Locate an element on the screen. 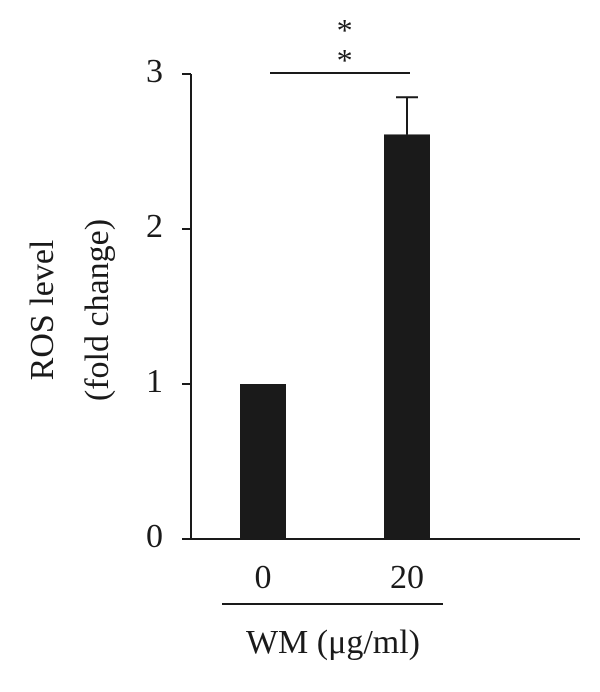 The width and height of the screenshot is (600, 692). y-tick-label: 2 is located at coordinates (154, 226).